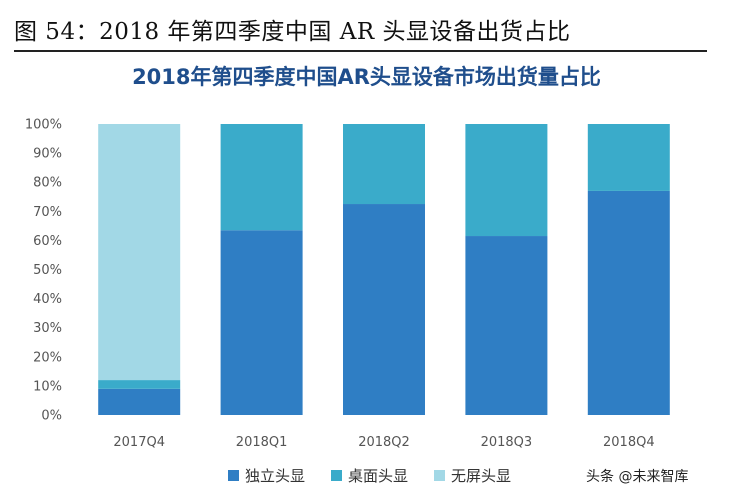  Describe the element at coordinates (47, 270) in the screenshot. I see `y-tick-label: 50%` at that location.